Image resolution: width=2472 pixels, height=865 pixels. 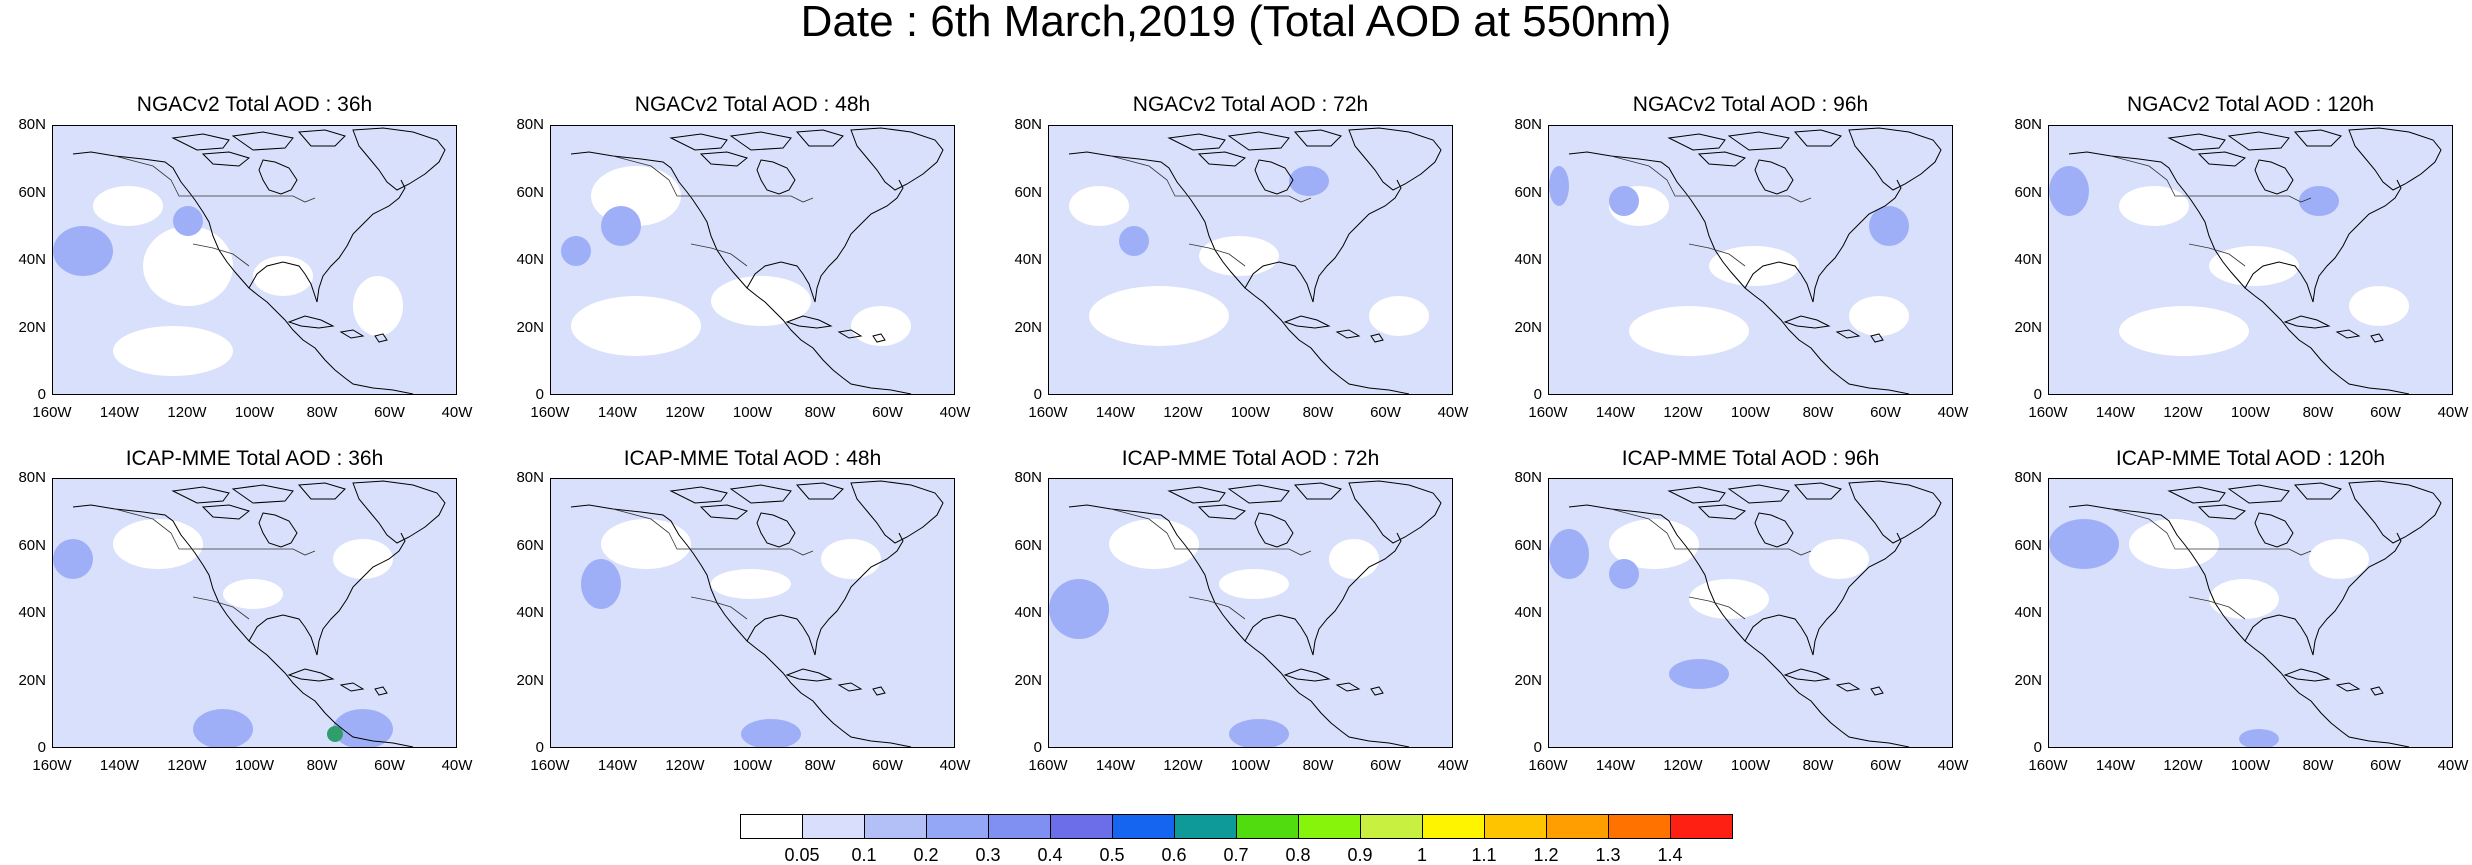 I want to click on colorbar-label: 0.4, so click(x=1050, y=855).